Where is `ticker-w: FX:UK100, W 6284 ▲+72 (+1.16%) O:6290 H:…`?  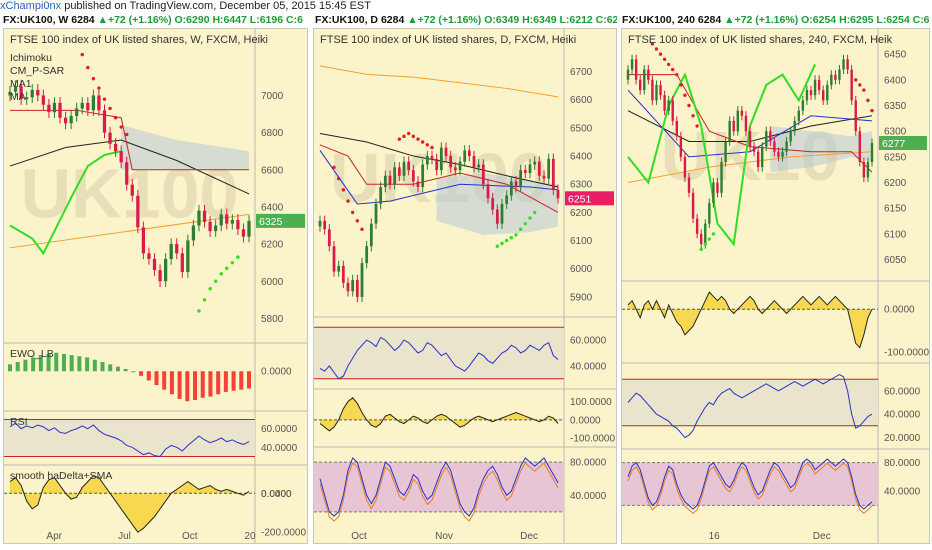
ticker-w: FX:UK100, W 6284 ▲+72 (+1.16%) O:6290 H:… is located at coordinates (155, 20).